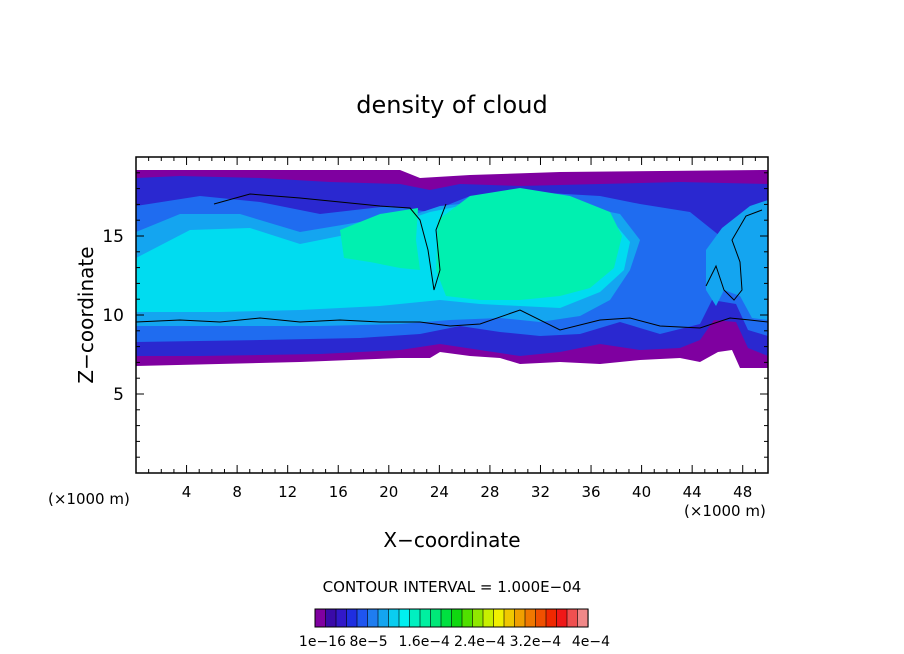 This screenshot has height=654, width=904. Describe the element at coordinates (467, 492) in the screenshot. I see `x-axis-tick-labels: 4 8 12 16 20 24 28 32 36 40 44 48` at that location.